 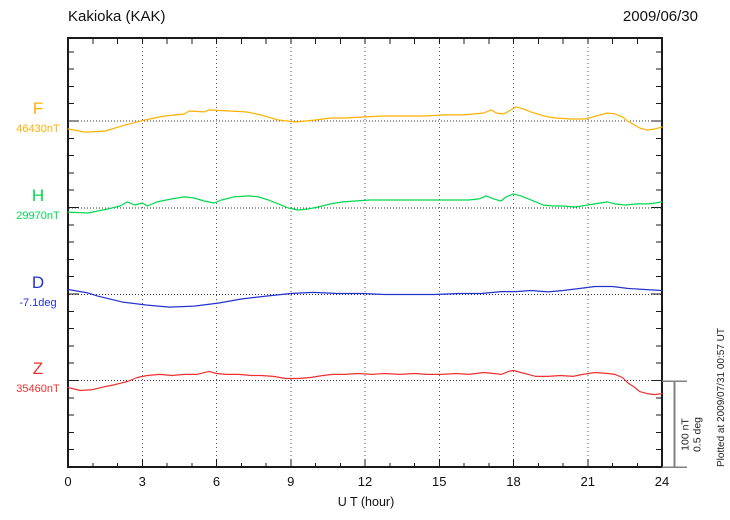 What do you see at coordinates (365, 382) in the screenshot?
I see `trace-Z` at bounding box center [365, 382].